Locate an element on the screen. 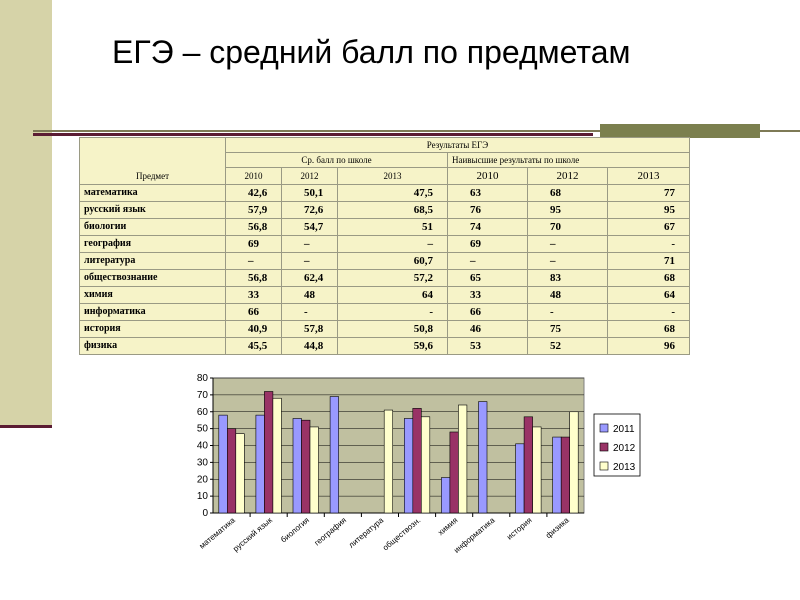 This screenshot has width=800, height=600. table-row: химия 33 48 64 33 48 64 is located at coordinates (384, 295).